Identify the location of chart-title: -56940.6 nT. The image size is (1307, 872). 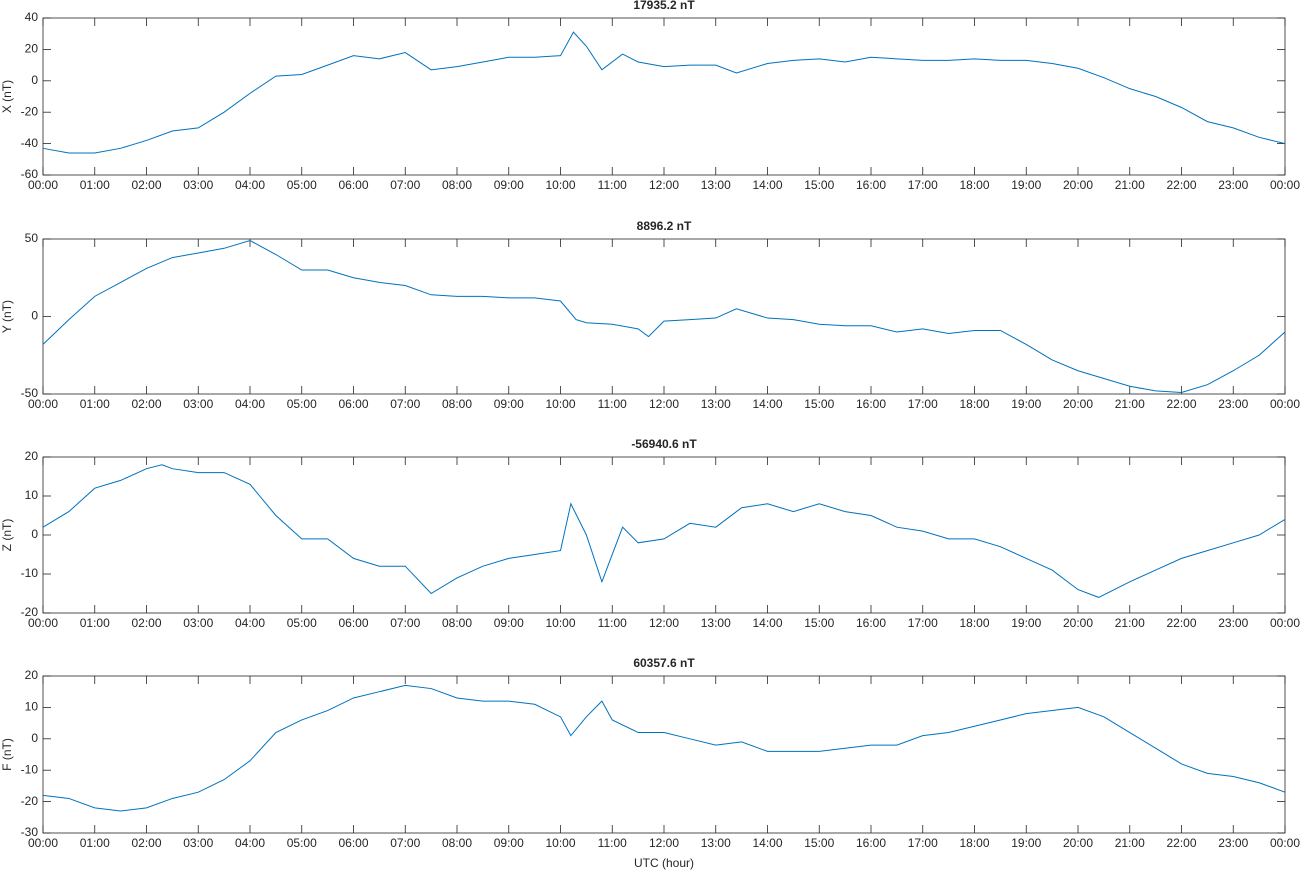
(664, 444).